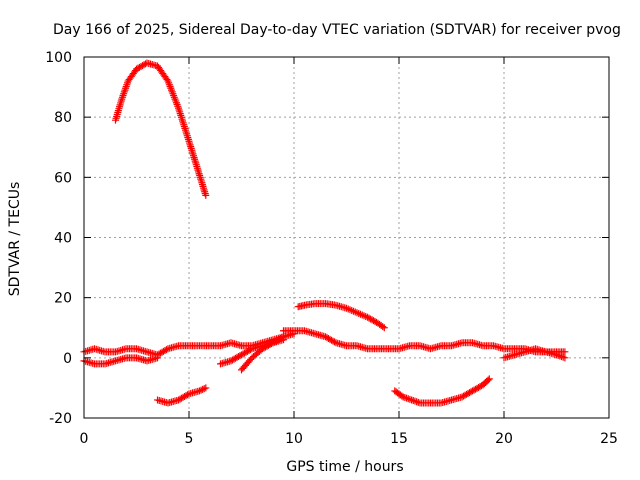 The width and height of the screenshot is (640, 480). I want to click on y-tick-label: 60, so click(63, 178).